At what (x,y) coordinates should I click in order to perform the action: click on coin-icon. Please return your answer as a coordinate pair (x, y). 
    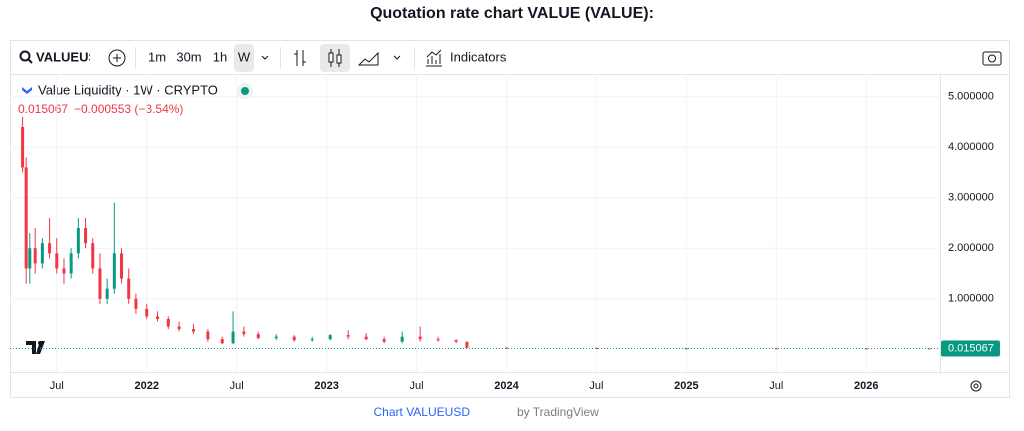
    Looking at the image, I should click on (27, 90).